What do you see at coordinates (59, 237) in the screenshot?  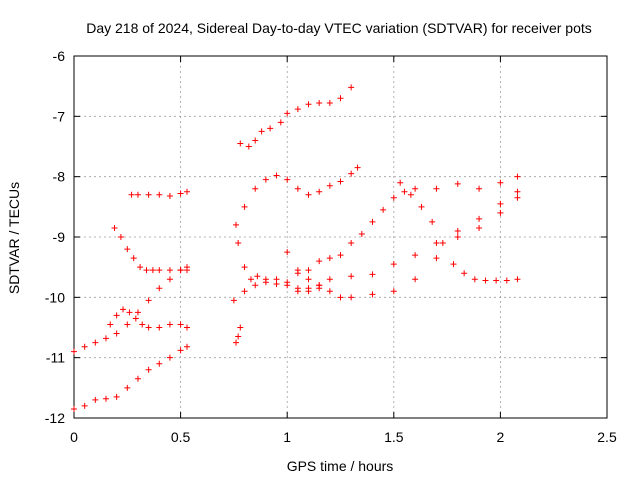 I see `y-tick-label: -9` at bounding box center [59, 237].